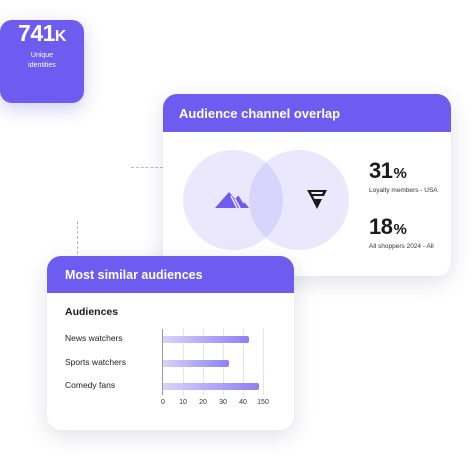  What do you see at coordinates (90, 385) in the screenshot?
I see `chart-category-label: Comedy fans` at bounding box center [90, 385].